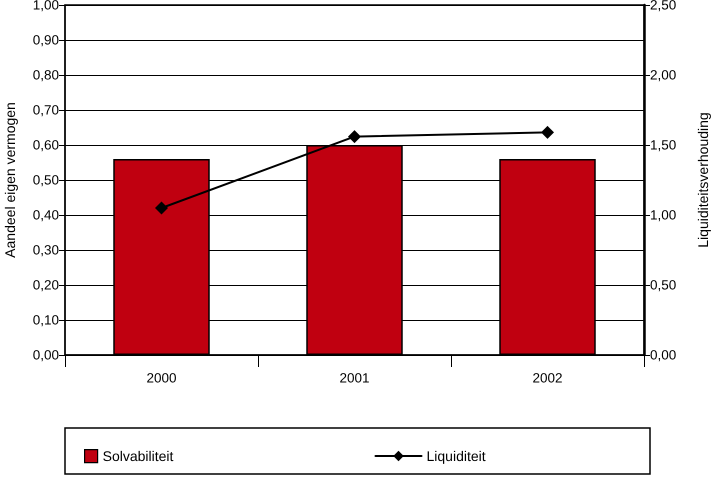  I want to click on y-tick-label: 0,30, so click(45, 250).